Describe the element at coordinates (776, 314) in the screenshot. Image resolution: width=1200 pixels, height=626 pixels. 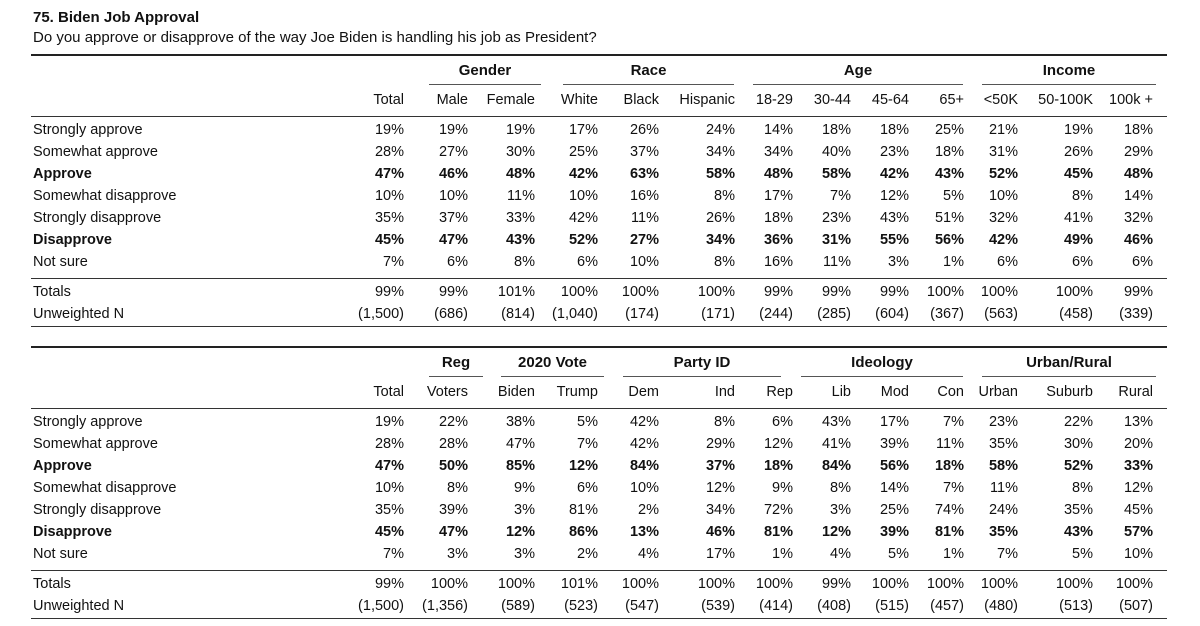
I see `unweighted-cell: (244)` at that location.